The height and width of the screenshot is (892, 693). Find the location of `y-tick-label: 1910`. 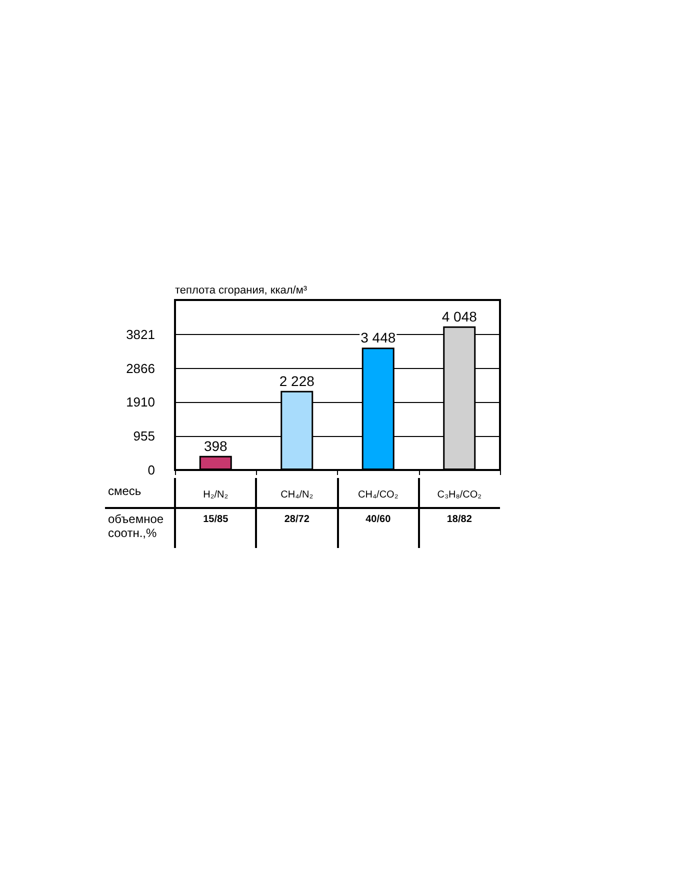

y-tick-label: 1910 is located at coordinates (140, 402).